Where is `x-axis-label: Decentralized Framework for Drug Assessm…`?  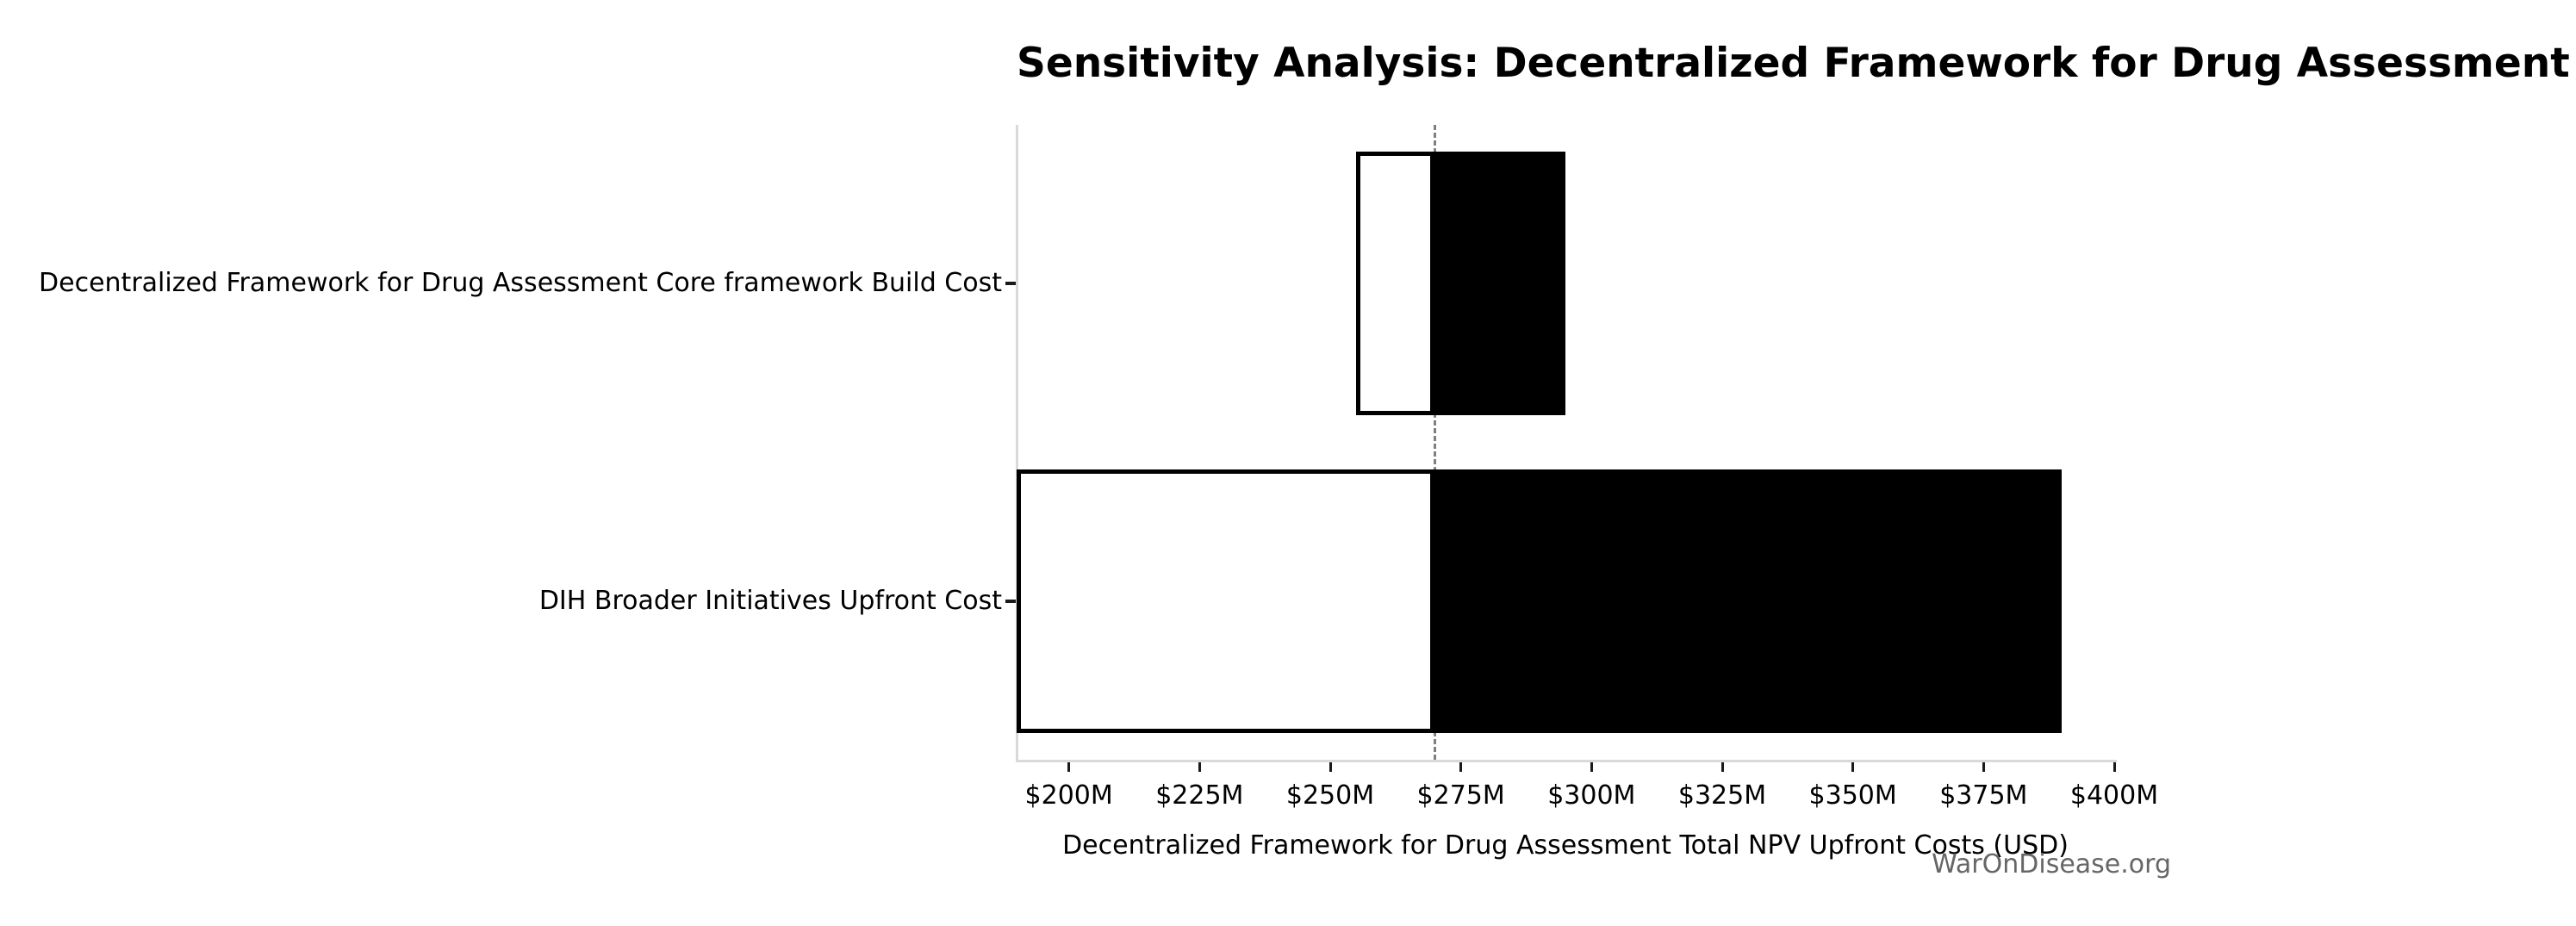
x-axis-label: Decentralized Framework for Drug Assessm… is located at coordinates (1566, 845).